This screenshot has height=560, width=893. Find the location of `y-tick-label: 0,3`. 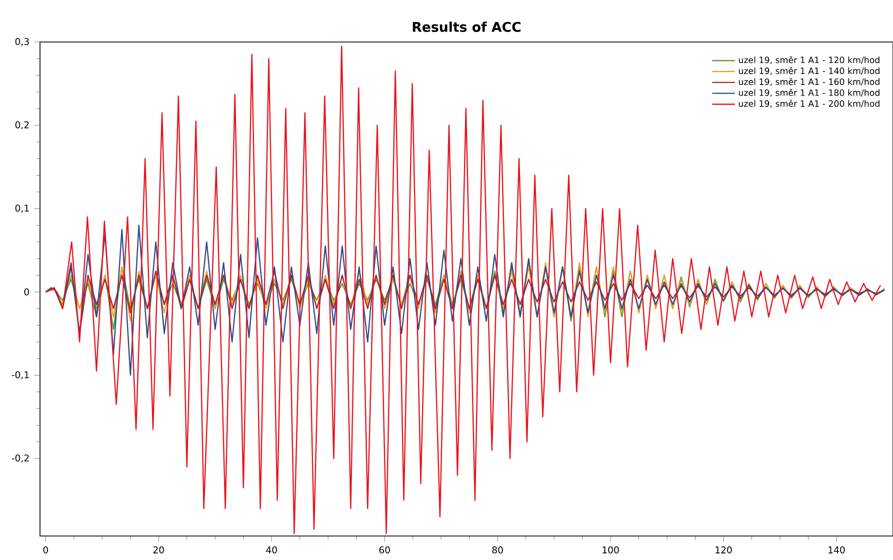

y-tick-label: 0,3 is located at coordinates (22, 42).